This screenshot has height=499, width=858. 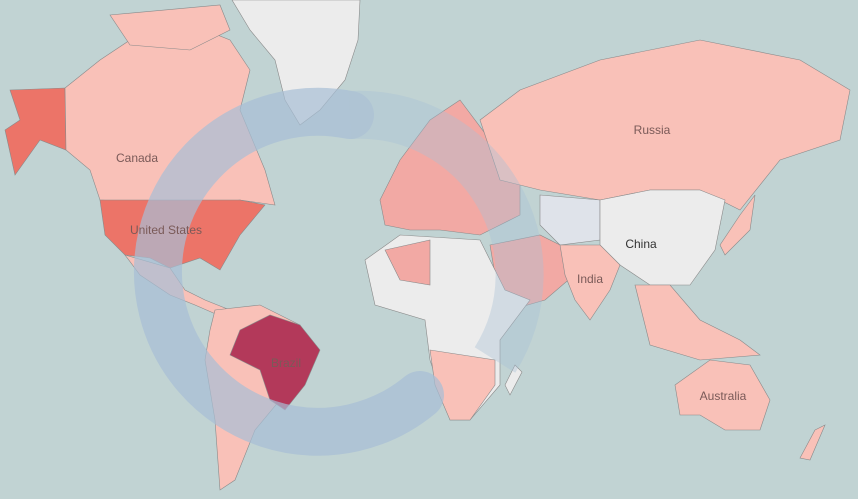 What do you see at coordinates (812, 442) in the screenshot?
I see `country-new-zealand` at bounding box center [812, 442].